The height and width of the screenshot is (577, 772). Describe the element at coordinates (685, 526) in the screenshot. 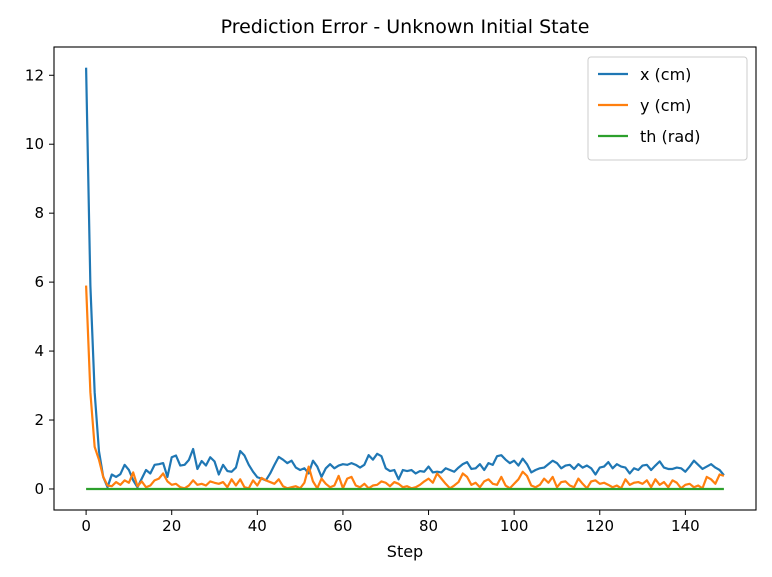

I see `x-tick-label: 140` at that location.